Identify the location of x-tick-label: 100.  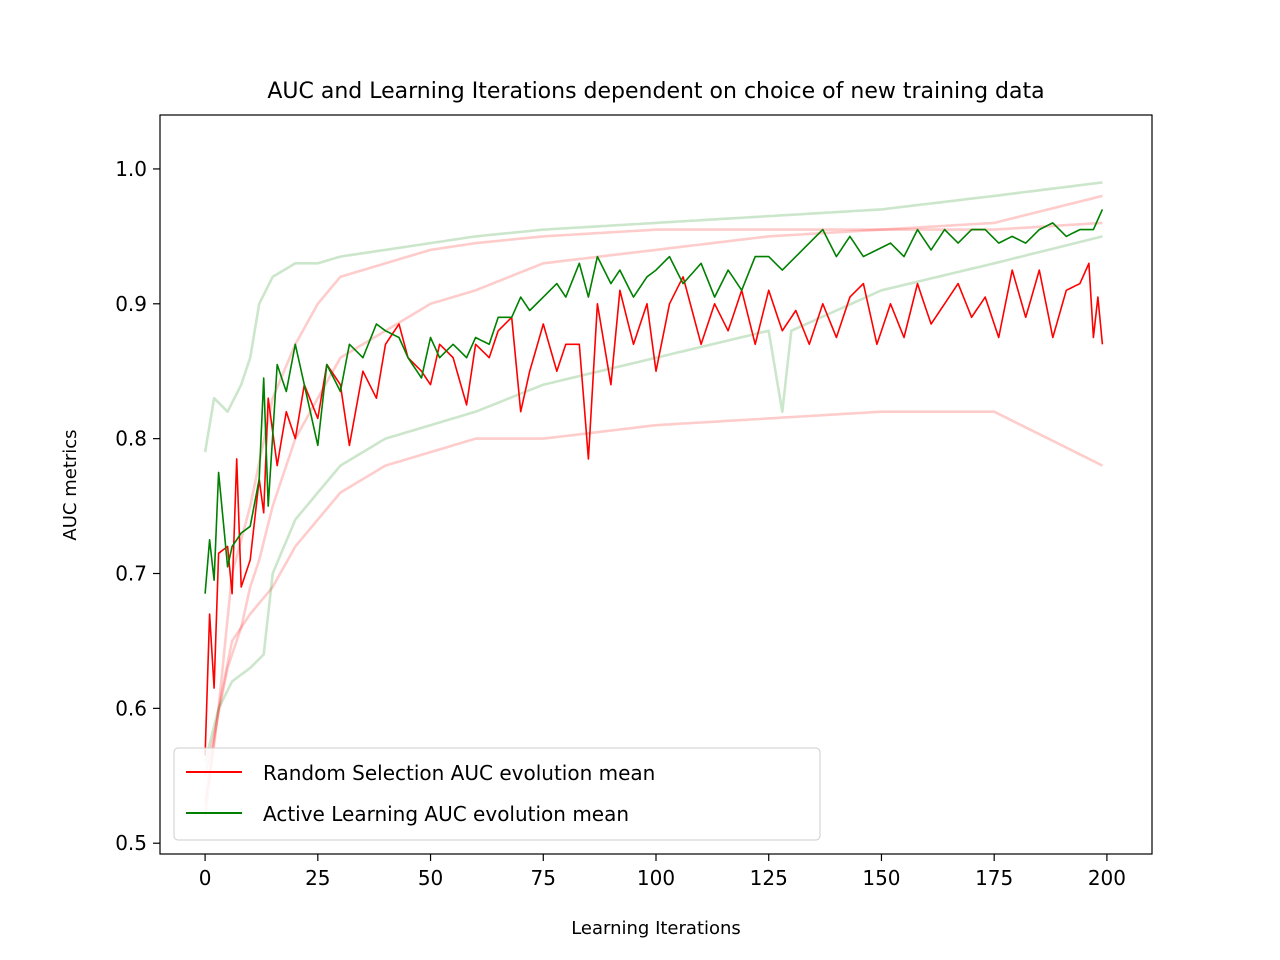
(656, 878).